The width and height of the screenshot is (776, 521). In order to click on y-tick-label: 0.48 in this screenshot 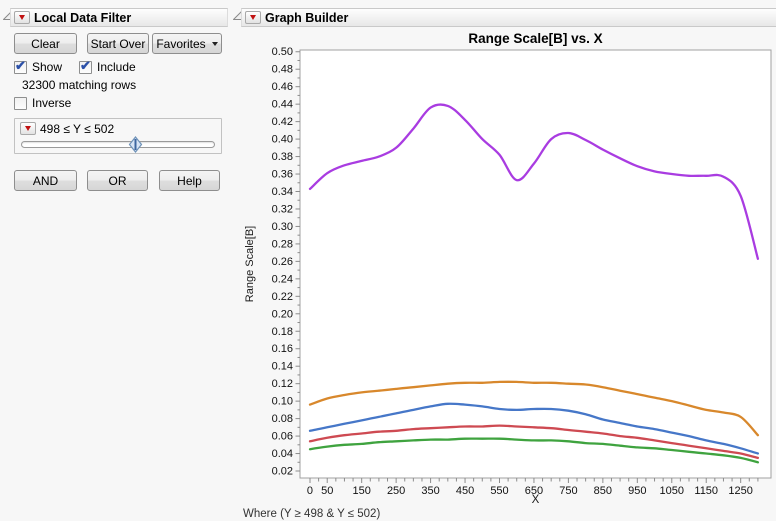, I will do `click(282, 70)`.